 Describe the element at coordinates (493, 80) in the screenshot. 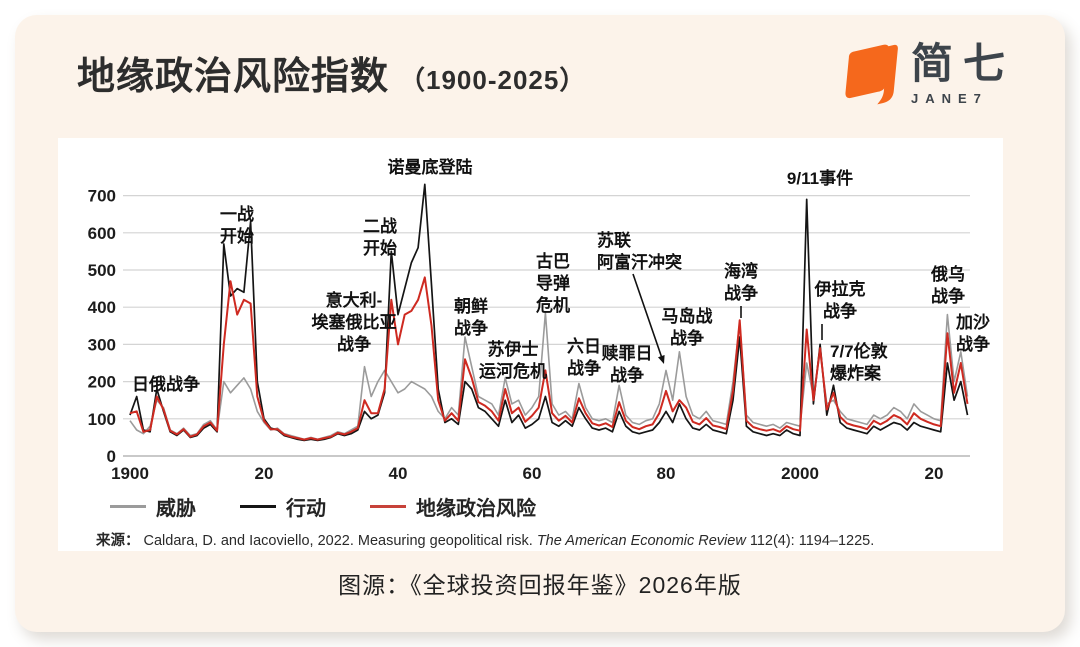

I see `page-title-range: （1900-2025）` at that location.